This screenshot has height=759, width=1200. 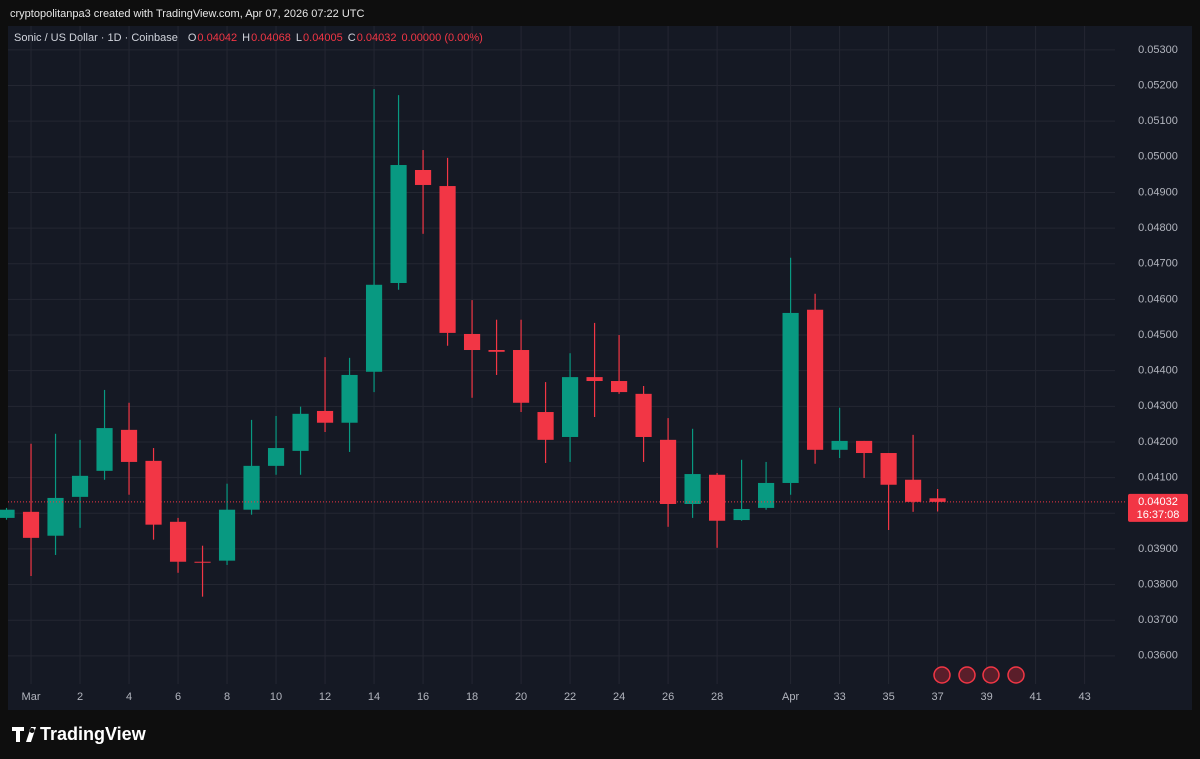 What do you see at coordinates (96, 38) in the screenshot?
I see `chart-title: Sonic / US Dollar · 1D · Coinbase` at bounding box center [96, 38].